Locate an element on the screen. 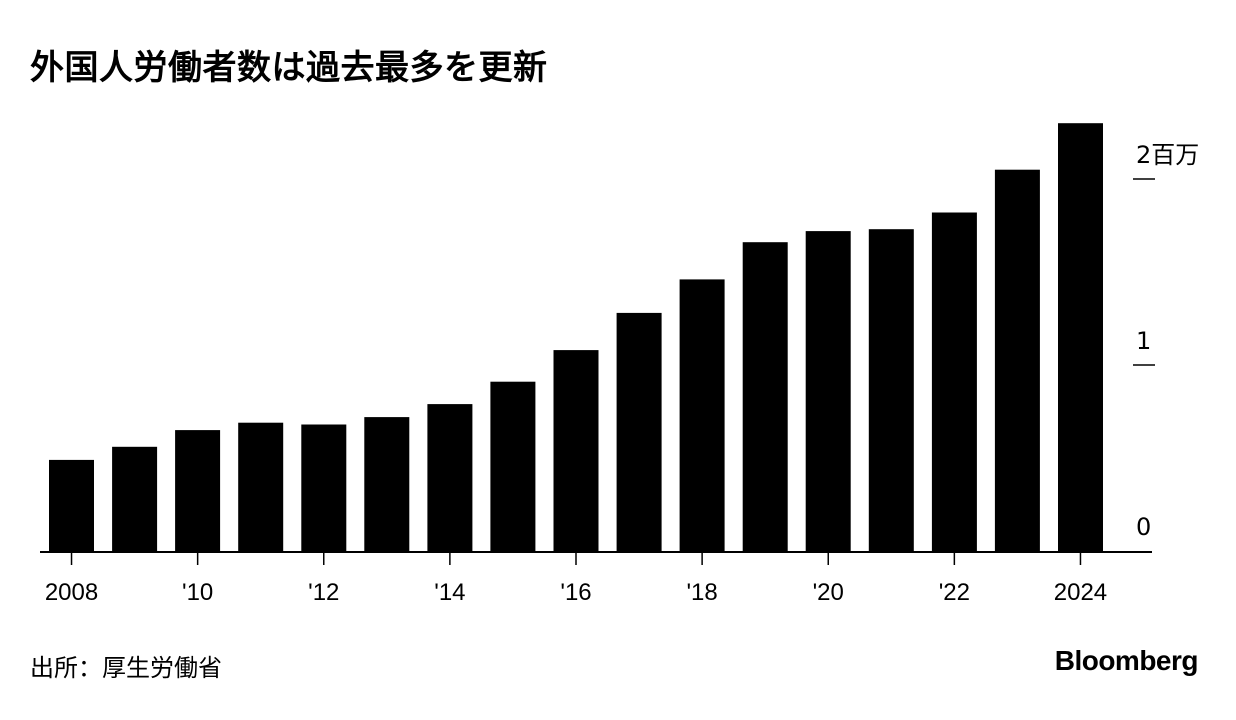 The height and width of the screenshot is (720, 1236). bar-2011 is located at coordinates (261, 486).